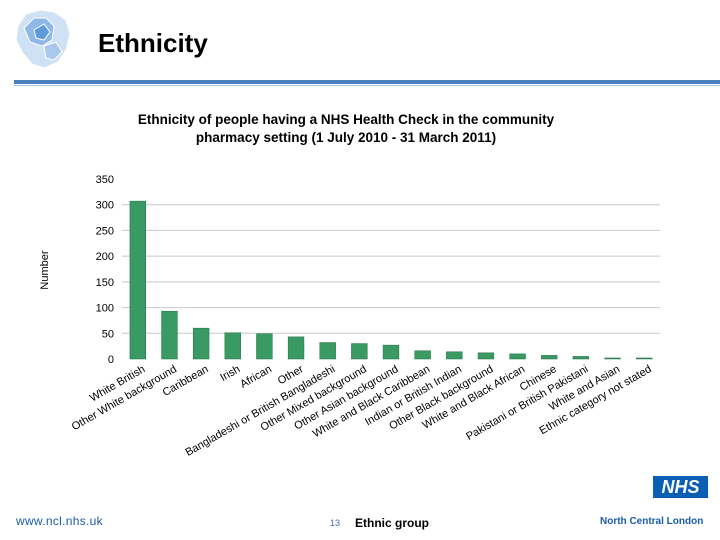 The width and height of the screenshot is (720, 540). I want to click on footer-organisation-name: North Central London, so click(652, 521).